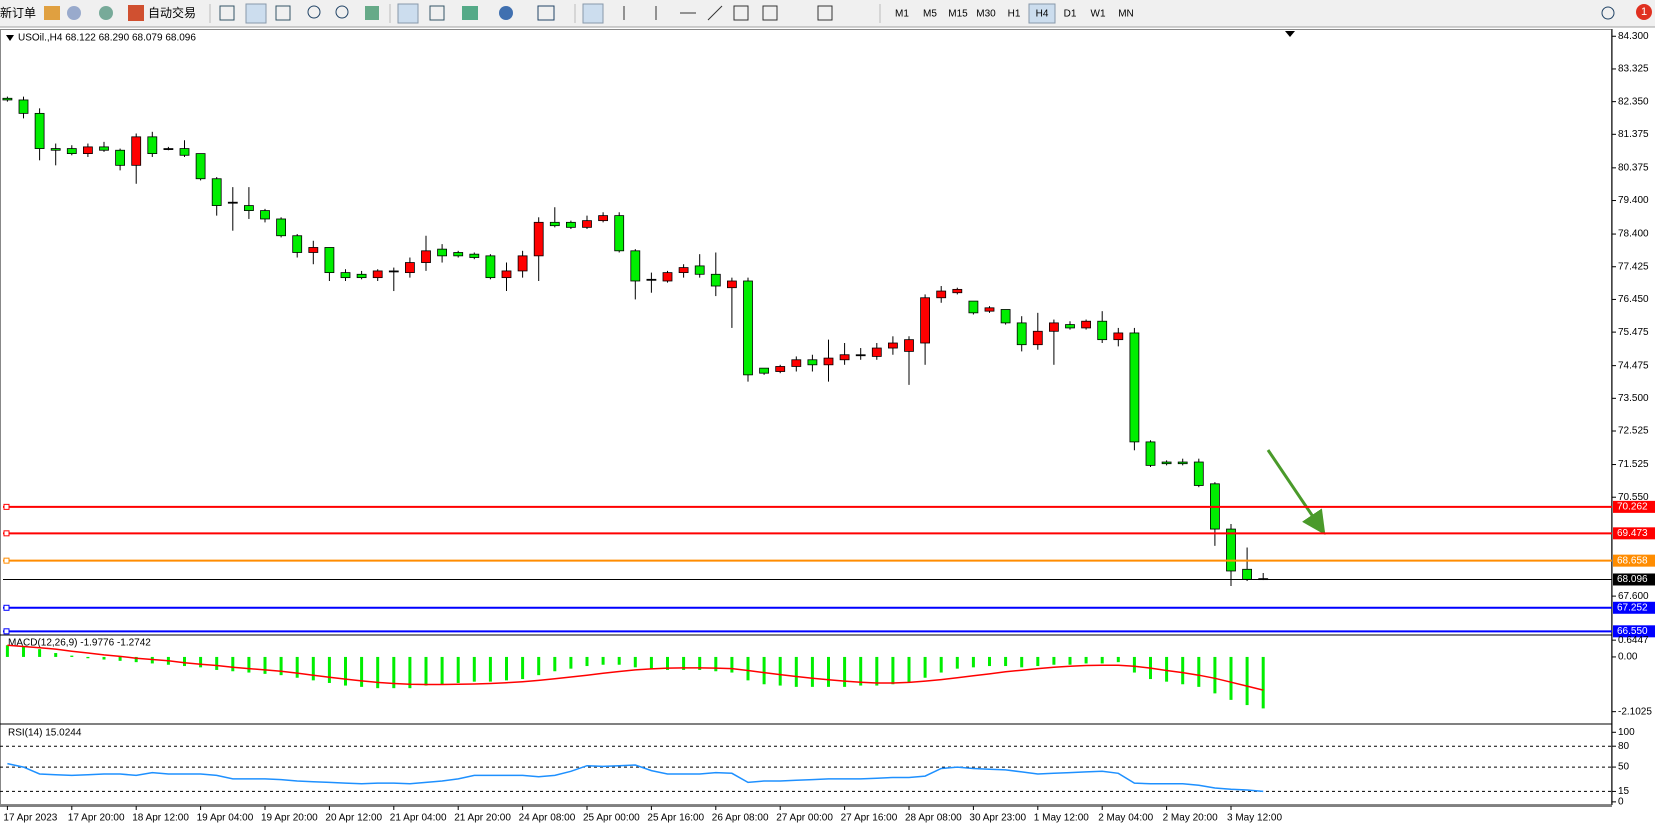  I want to click on notification-badge, so click(1644, 12).